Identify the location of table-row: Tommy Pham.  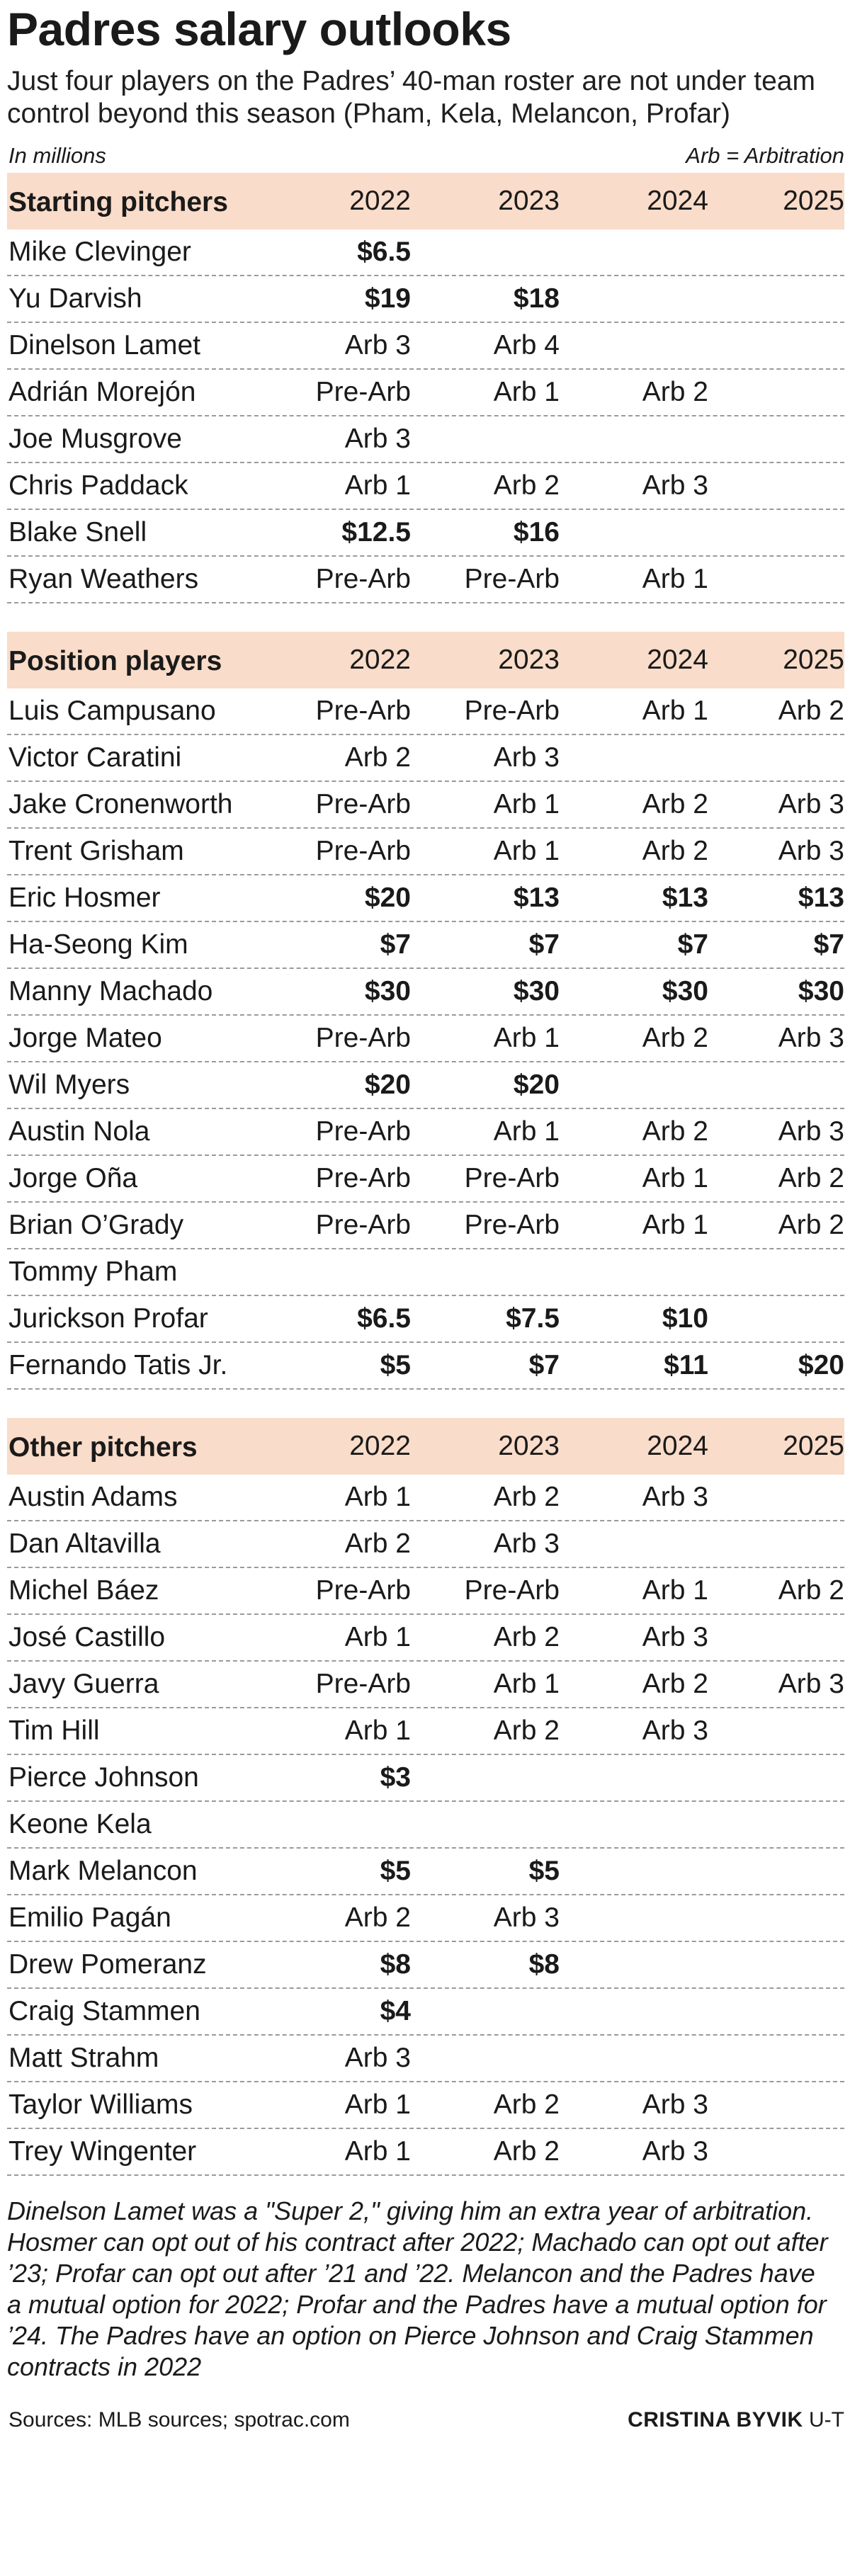
(426, 1272).